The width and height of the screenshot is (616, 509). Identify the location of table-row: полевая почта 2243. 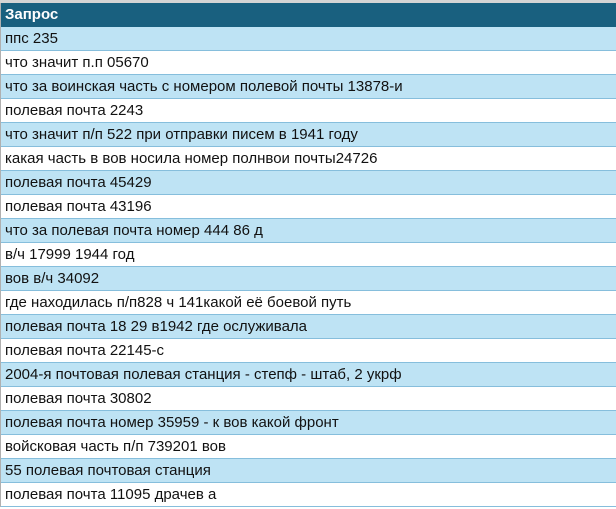
(308, 111).